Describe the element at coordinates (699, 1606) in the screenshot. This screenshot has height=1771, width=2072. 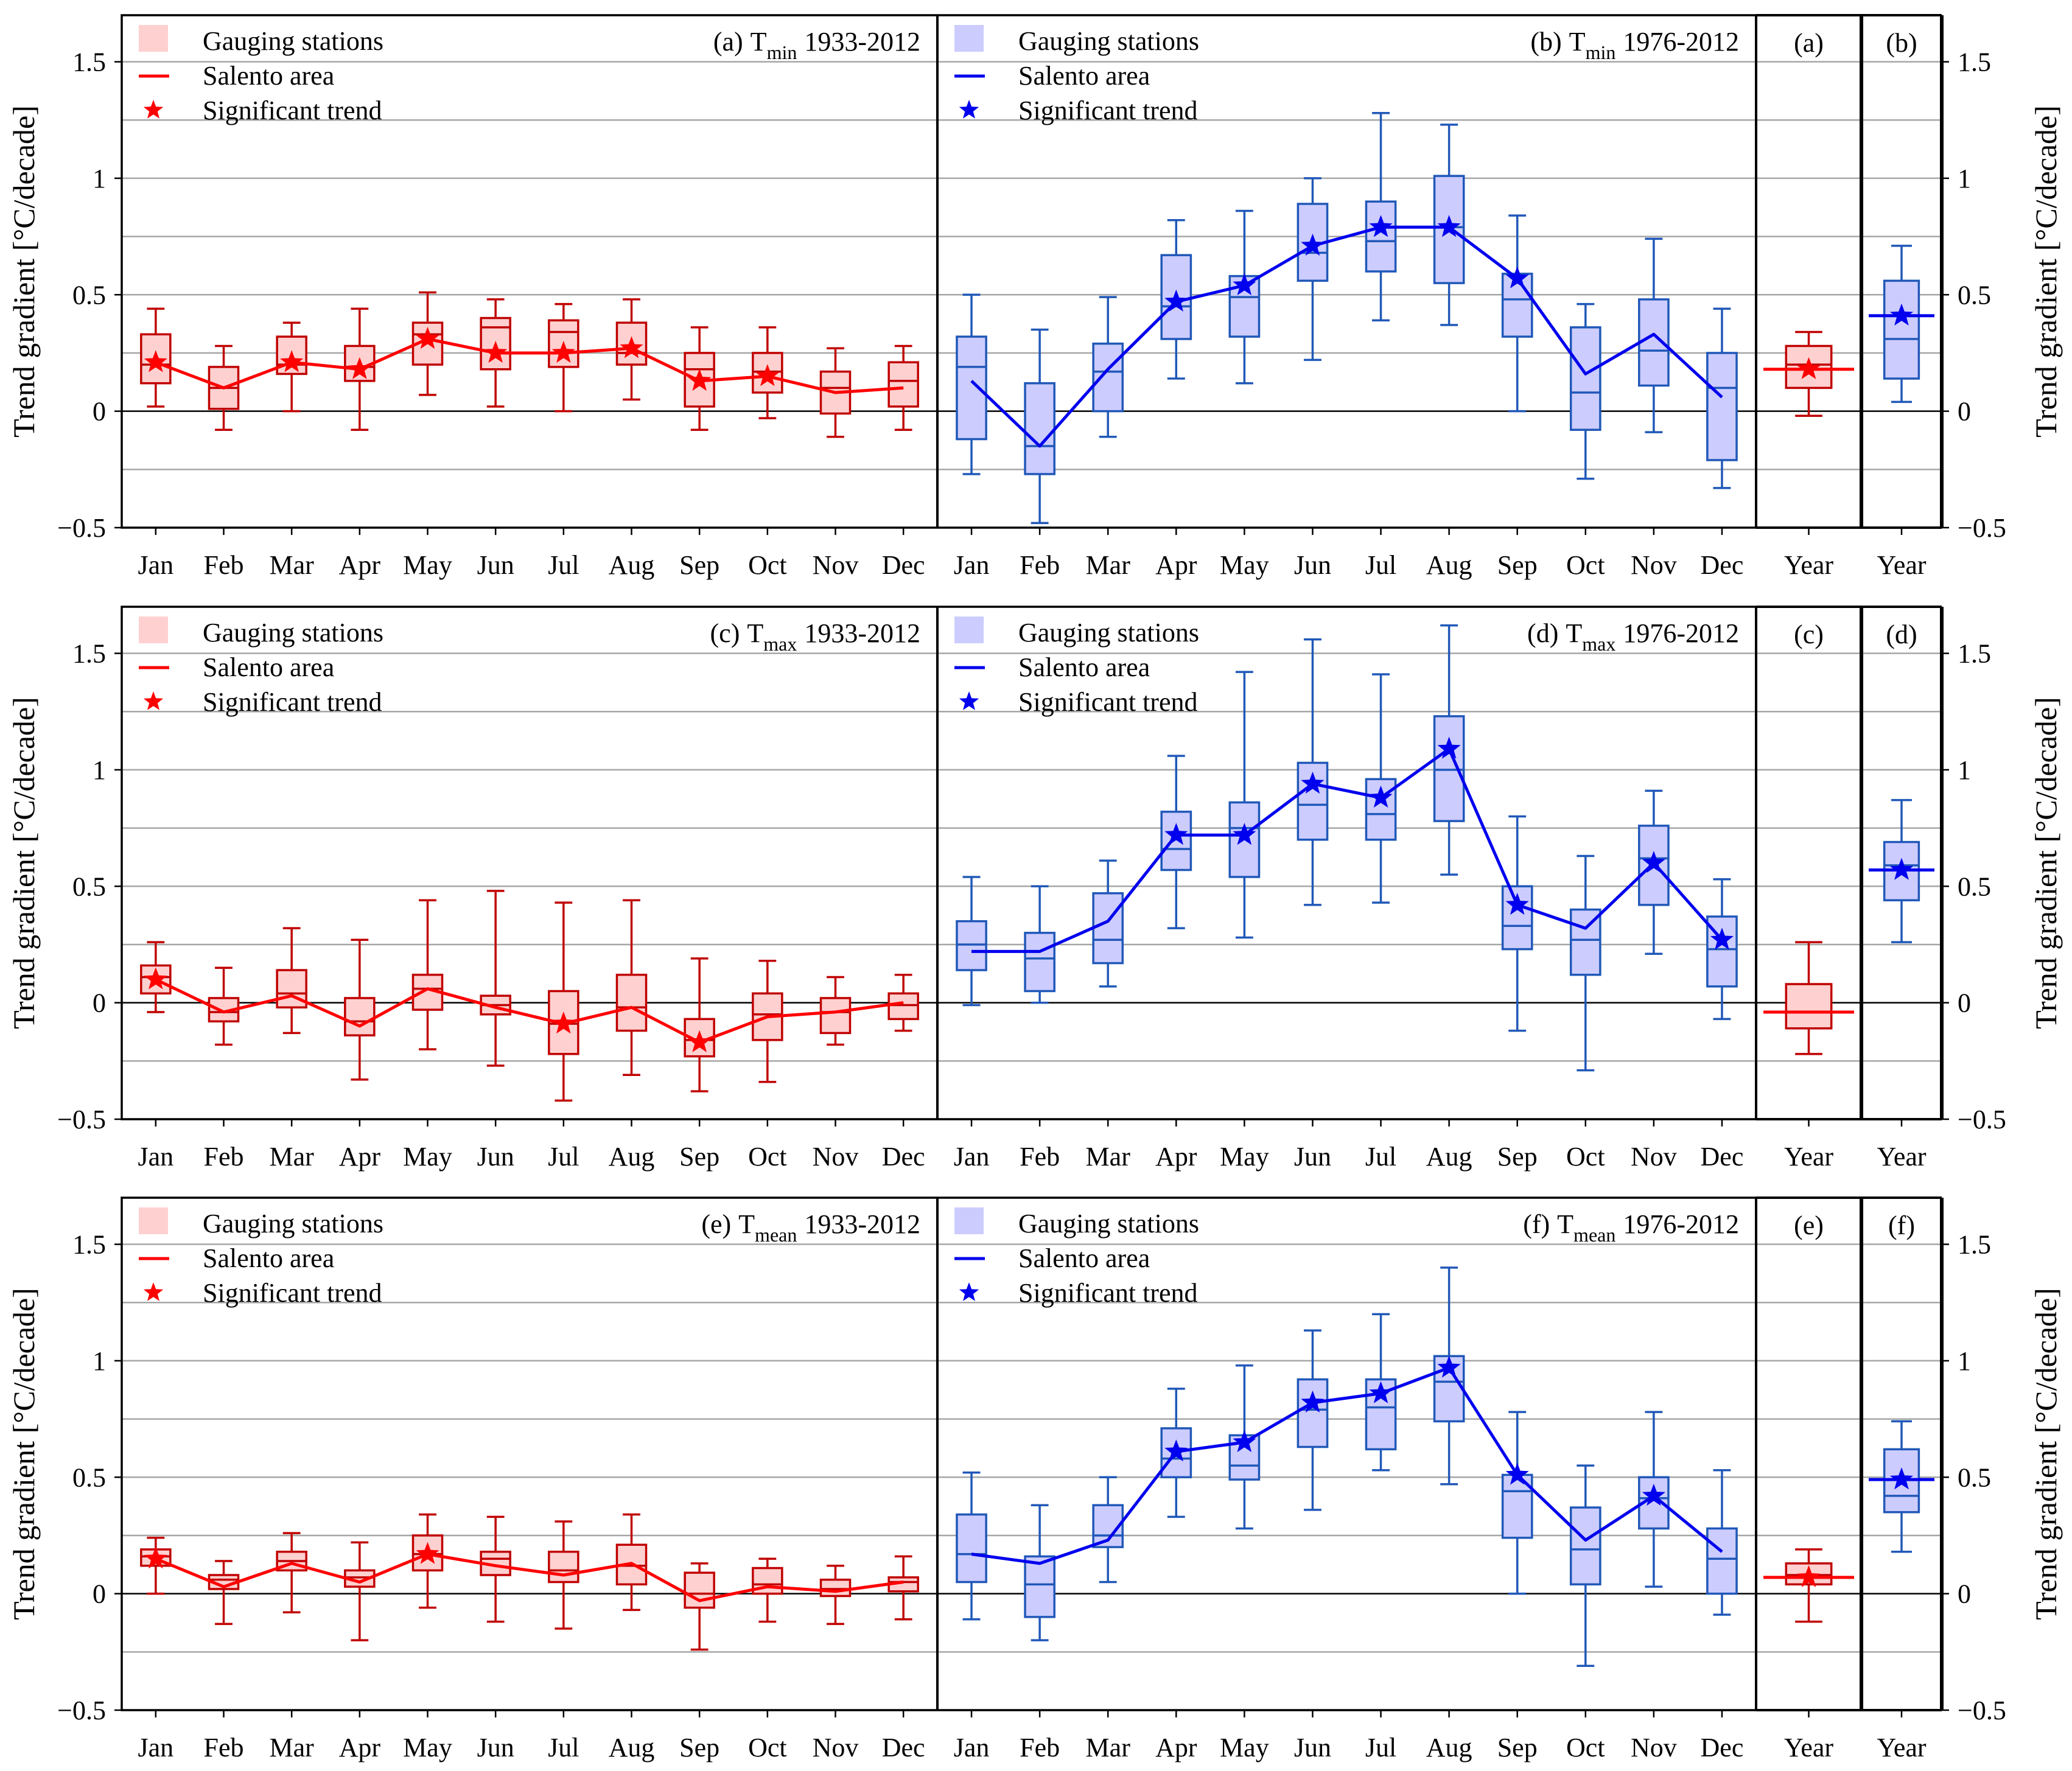
I see `box-sep` at that location.